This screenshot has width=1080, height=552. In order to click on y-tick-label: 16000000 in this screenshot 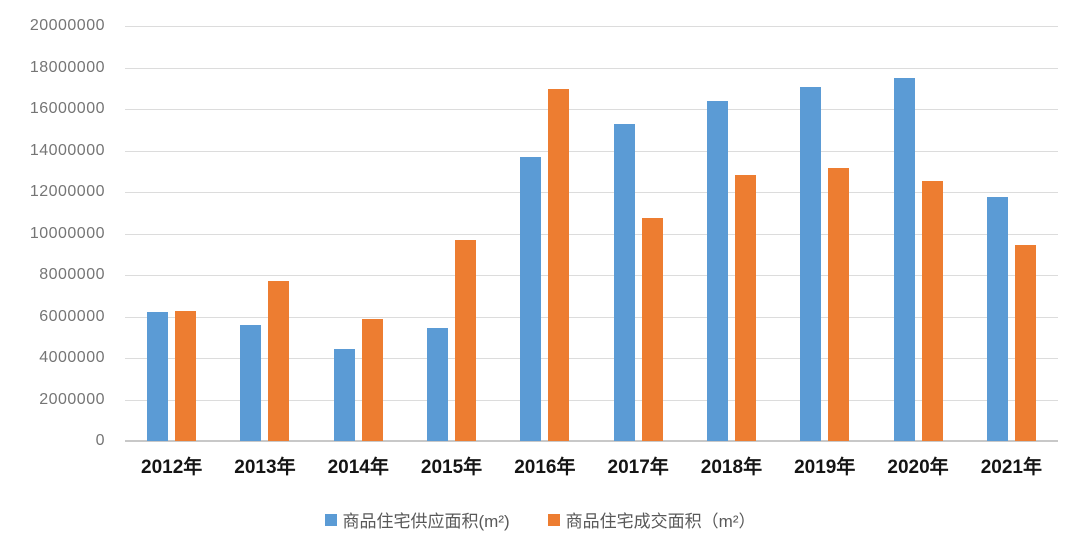, I will do `click(67, 108)`.